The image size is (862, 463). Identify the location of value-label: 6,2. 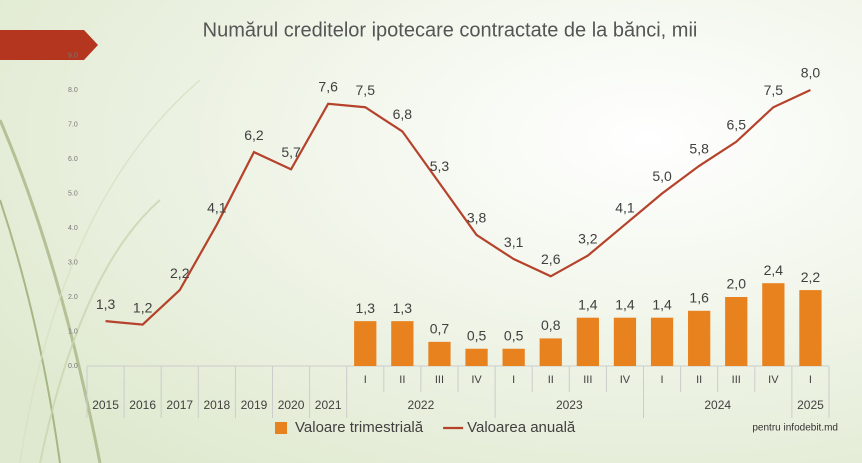
(254, 135).